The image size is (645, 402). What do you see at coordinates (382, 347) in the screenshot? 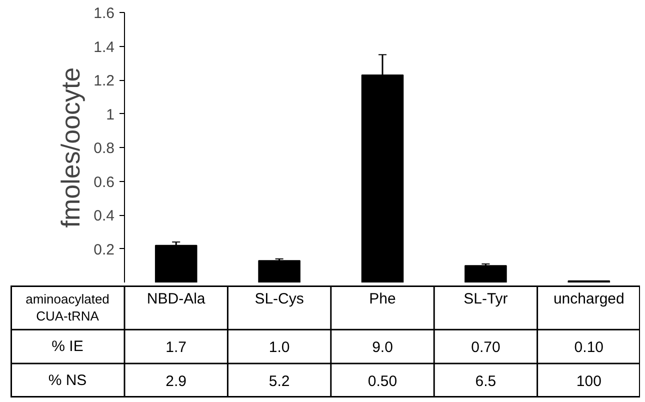
I see `text: 9.0` at bounding box center [382, 347].